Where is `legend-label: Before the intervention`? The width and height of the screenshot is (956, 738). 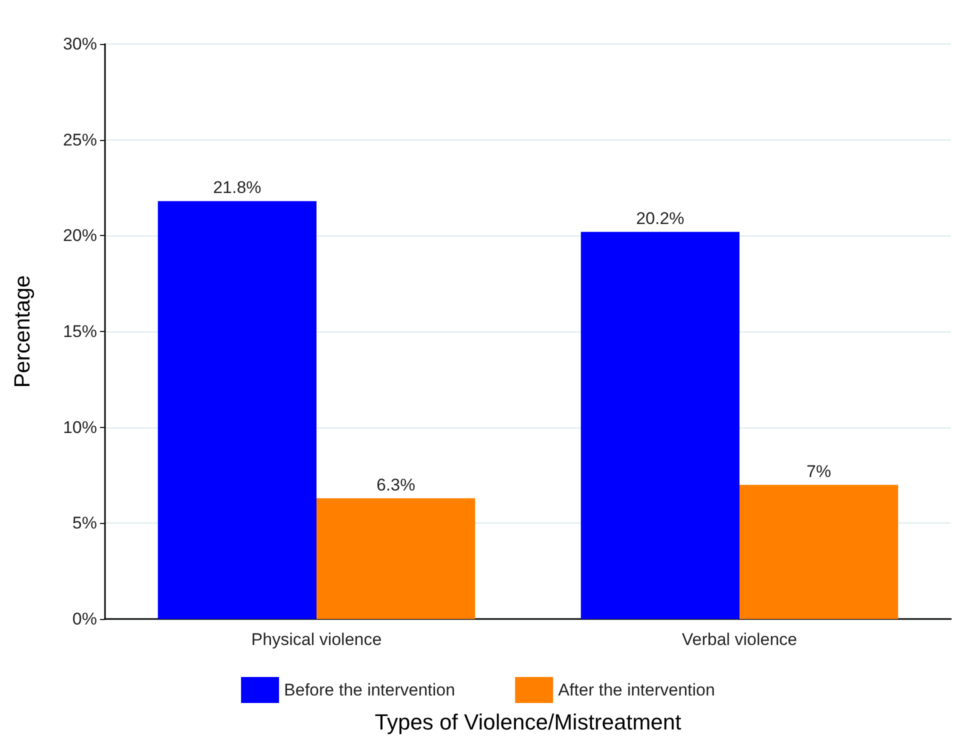 legend-label: Before the intervention is located at coordinates (370, 690).